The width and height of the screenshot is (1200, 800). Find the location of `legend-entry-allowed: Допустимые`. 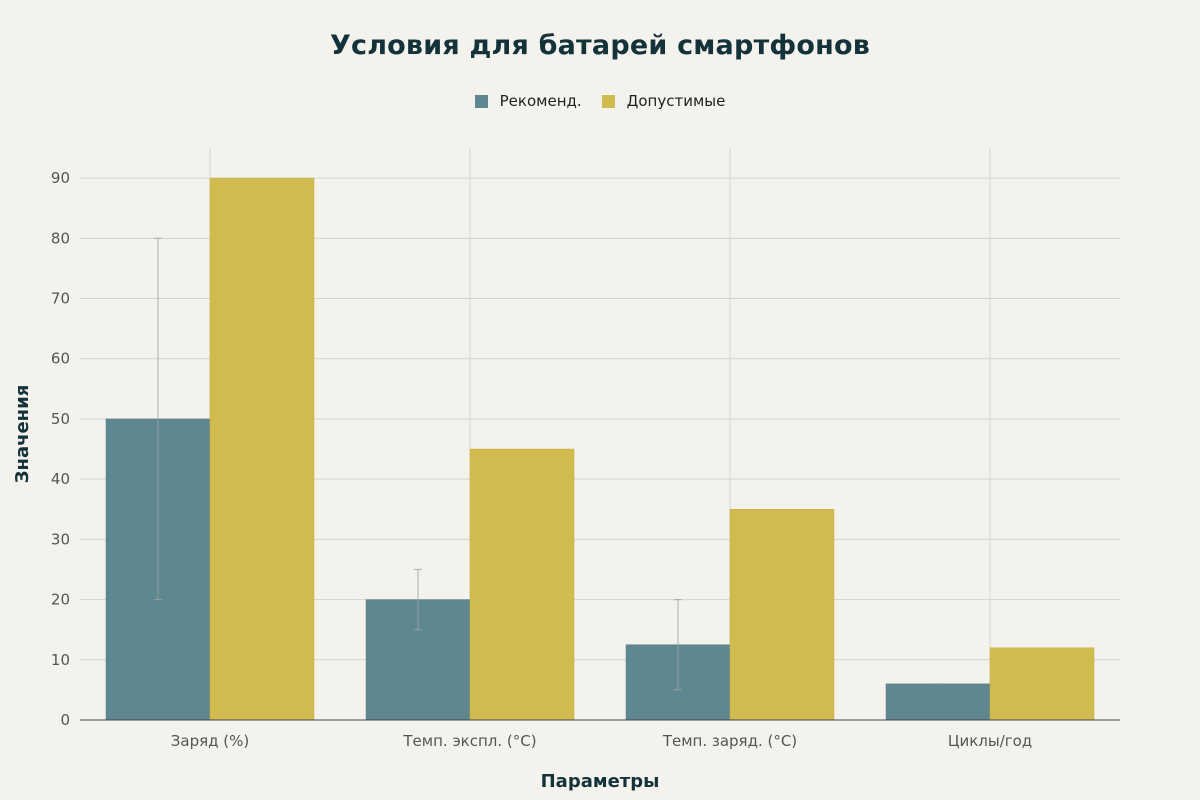

legend-entry-allowed: Допустимые is located at coordinates (663, 101).